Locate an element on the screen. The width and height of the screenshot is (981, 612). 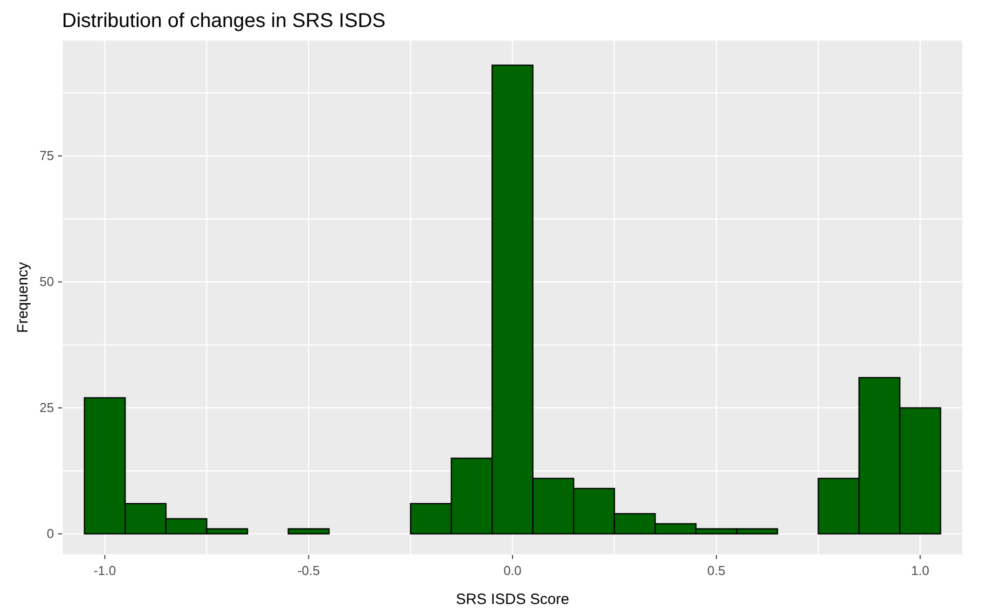
x-tick-label: 0.5 is located at coordinates (716, 570).